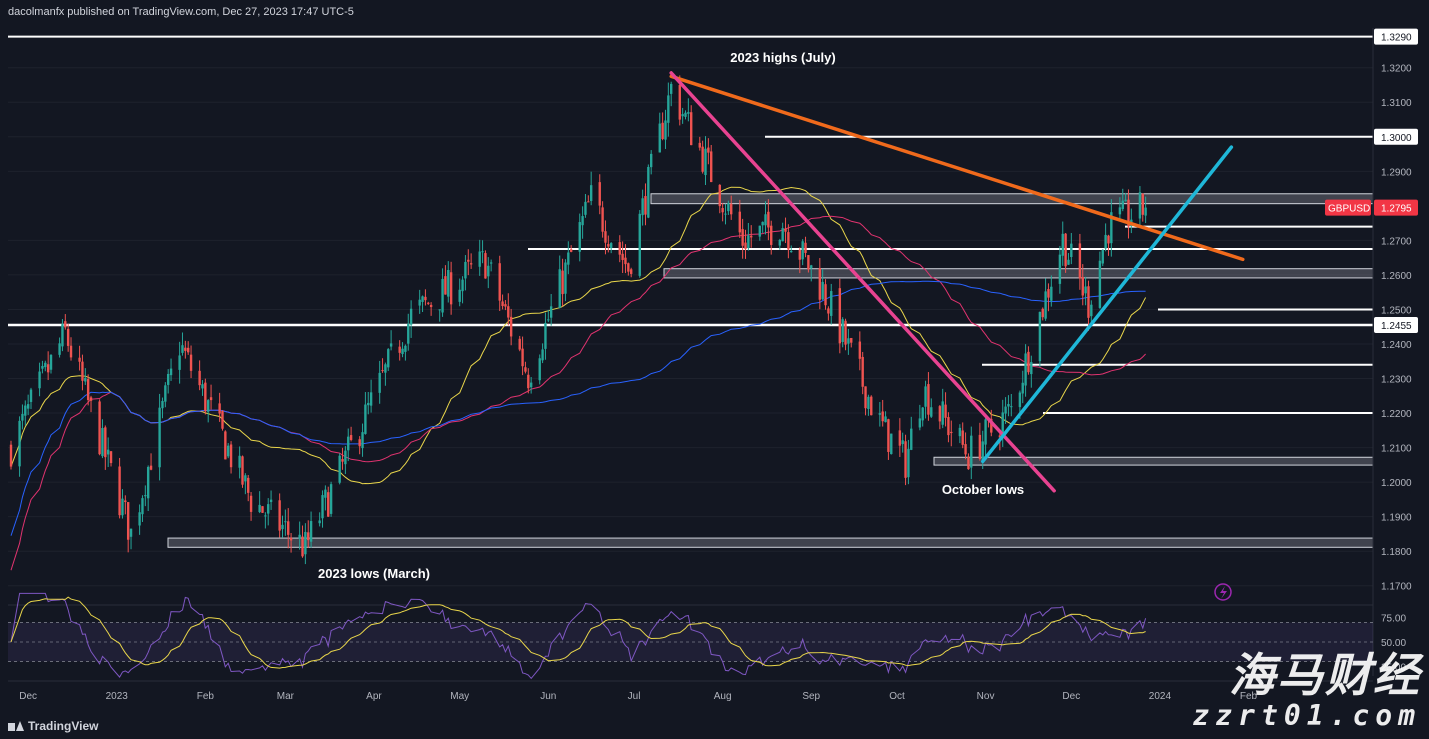 Image resolution: width=1429 pixels, height=739 pixels. Describe the element at coordinates (1396, 587) in the screenshot. I see `price-tick-label: 1.1700` at that location.